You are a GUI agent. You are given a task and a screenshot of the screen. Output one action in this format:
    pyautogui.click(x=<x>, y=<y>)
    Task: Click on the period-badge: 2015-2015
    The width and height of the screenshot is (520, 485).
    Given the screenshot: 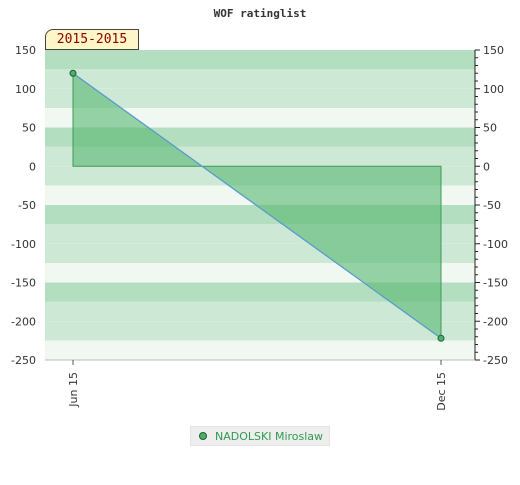 What is the action you would take?
    pyautogui.click(x=92, y=39)
    